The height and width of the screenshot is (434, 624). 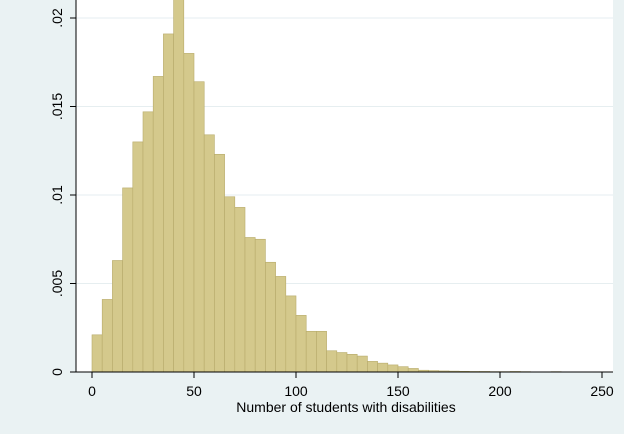 I want to click on x-tick-label: 0, so click(x=92, y=391).